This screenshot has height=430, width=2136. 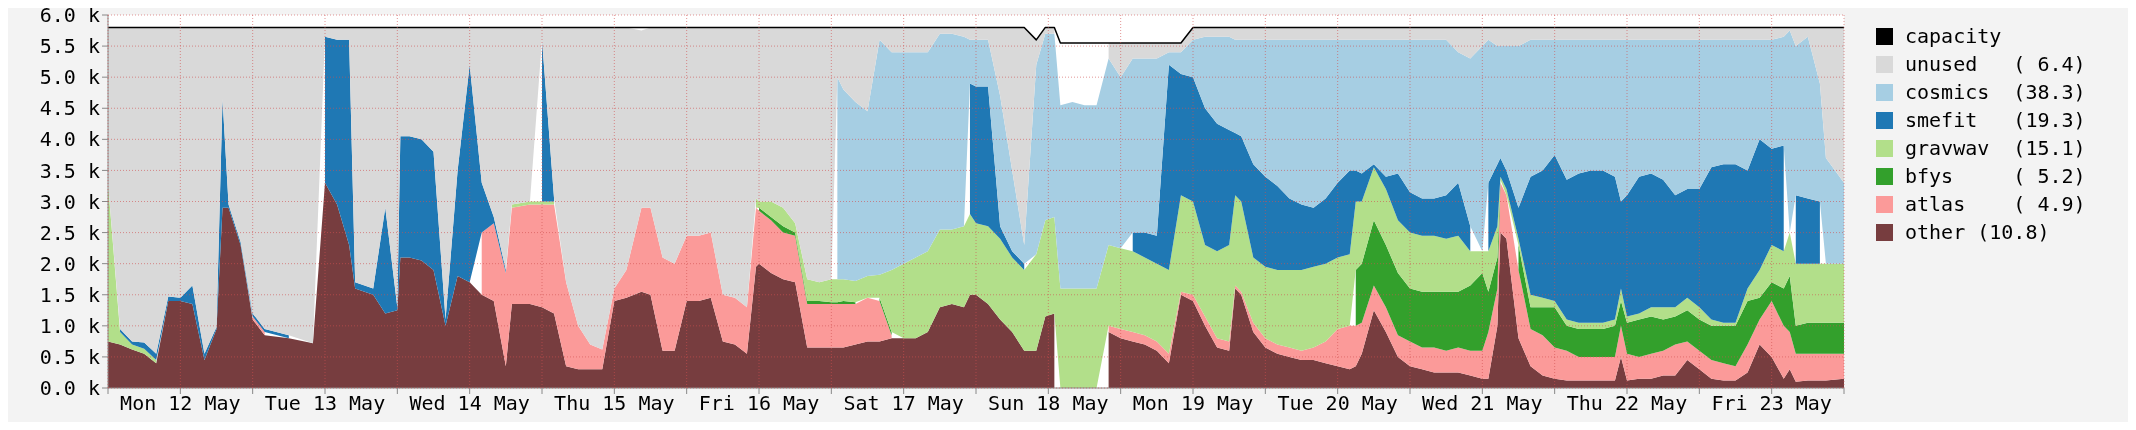 I want to click on x-tick-label: Mon 19 May, so click(x=1193, y=403).